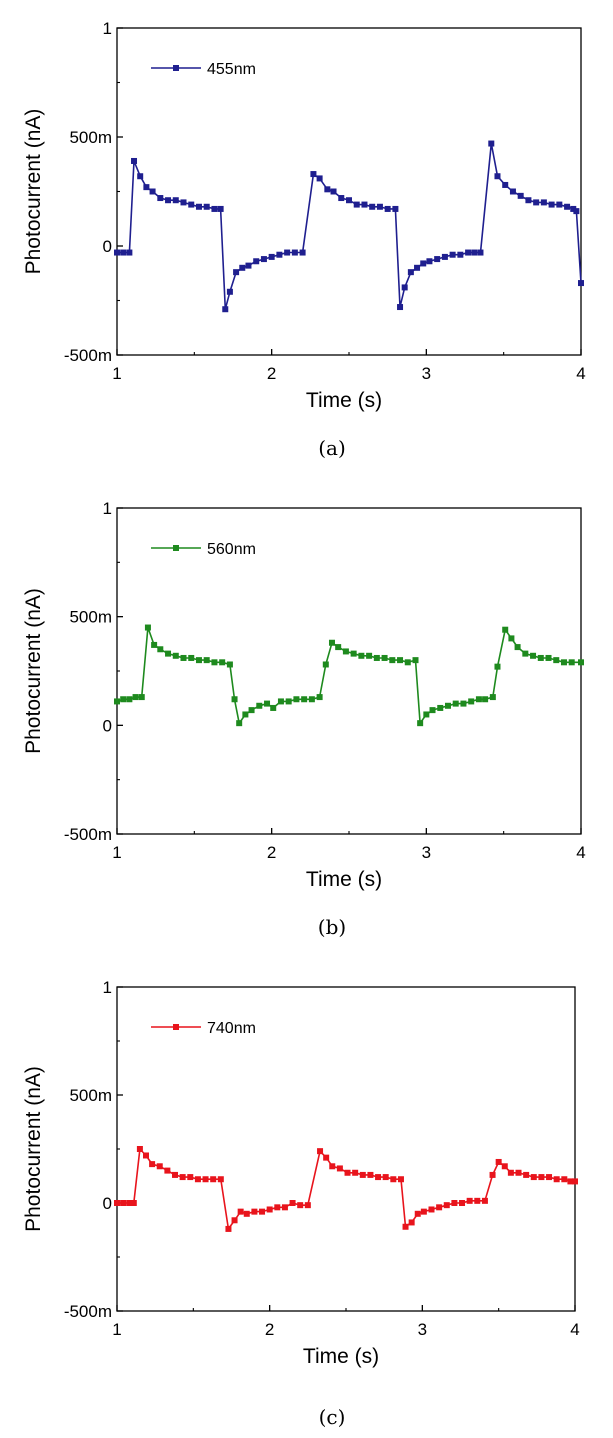 The height and width of the screenshot is (1438, 613). What do you see at coordinates (348, 675) in the screenshot?
I see `series-line` at bounding box center [348, 675].